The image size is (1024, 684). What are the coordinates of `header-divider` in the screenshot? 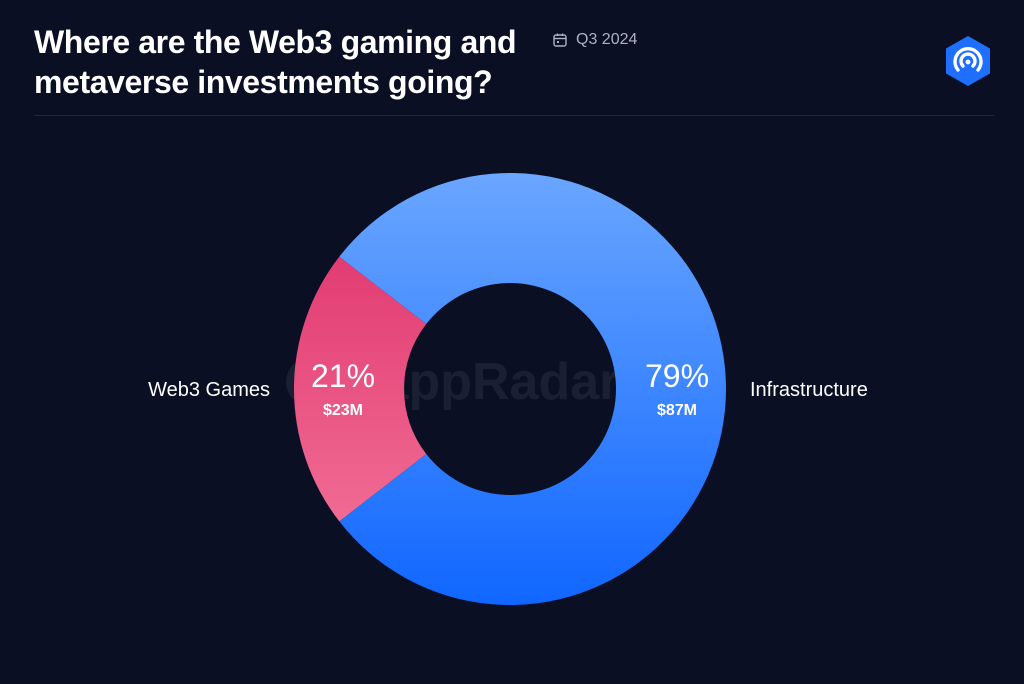 It's located at (514, 115).